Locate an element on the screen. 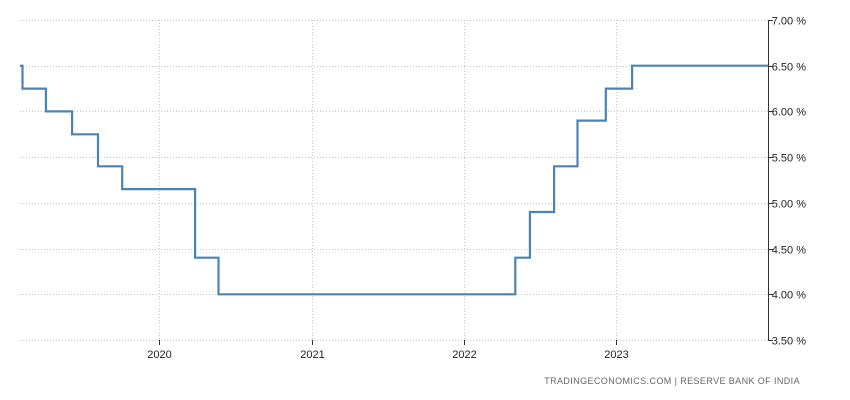 The image size is (850, 400). x-tick-label: 2023 is located at coordinates (616, 355).